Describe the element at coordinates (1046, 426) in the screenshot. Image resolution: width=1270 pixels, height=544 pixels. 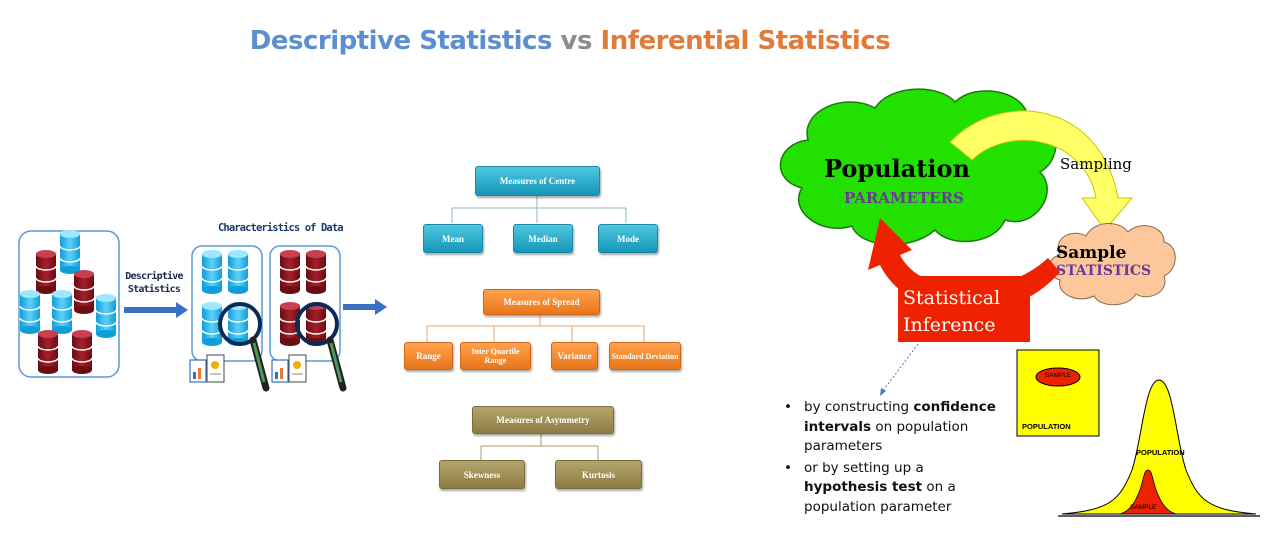
I see `box-population-label: POPULATION` at that location.